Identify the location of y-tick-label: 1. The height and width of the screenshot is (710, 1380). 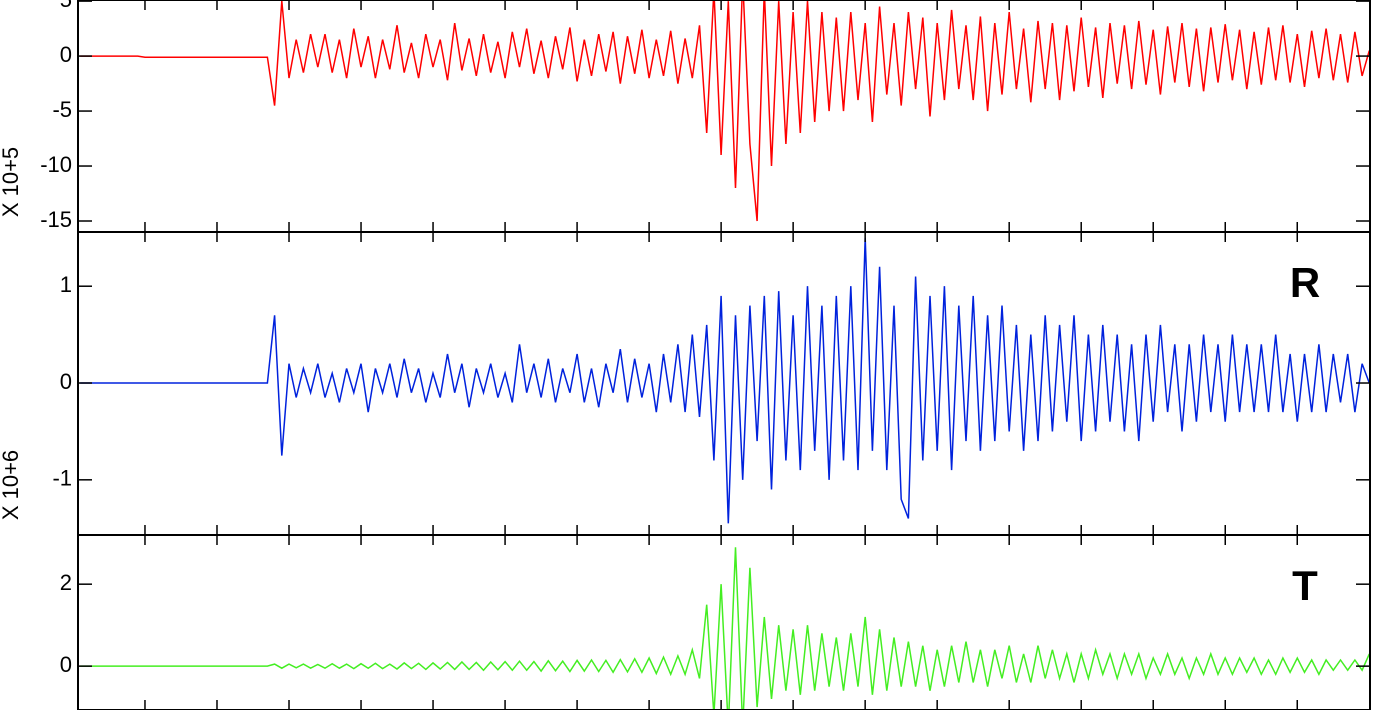
(66, 284).